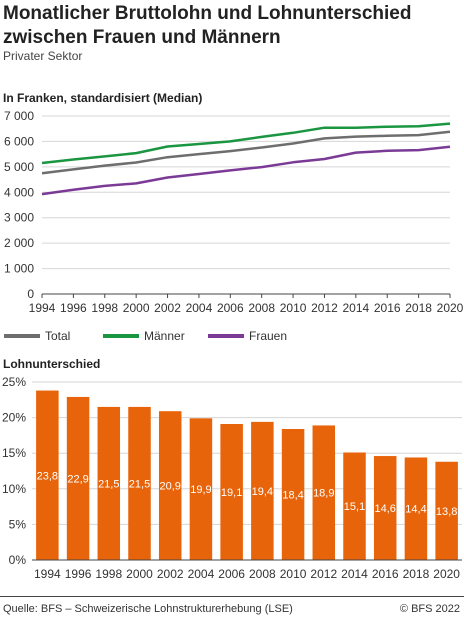 This screenshot has height=620, width=464. What do you see at coordinates (19, 167) in the screenshot?
I see `y-tick-label: 5 000` at bounding box center [19, 167].